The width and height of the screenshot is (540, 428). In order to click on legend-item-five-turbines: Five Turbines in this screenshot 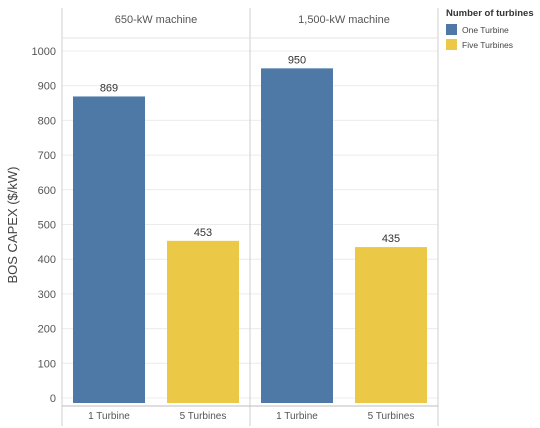, I will do `click(493, 44)`.